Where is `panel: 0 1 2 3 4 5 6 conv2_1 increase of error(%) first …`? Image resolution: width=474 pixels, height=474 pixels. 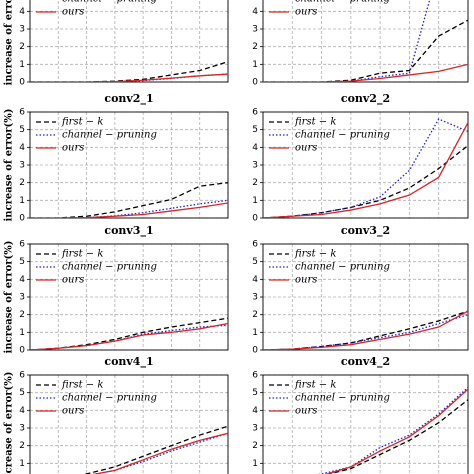
panel: 0 1 2 3 4 5 6 conv2_1 increase of error(%) first … is located at coordinates (116, 158).